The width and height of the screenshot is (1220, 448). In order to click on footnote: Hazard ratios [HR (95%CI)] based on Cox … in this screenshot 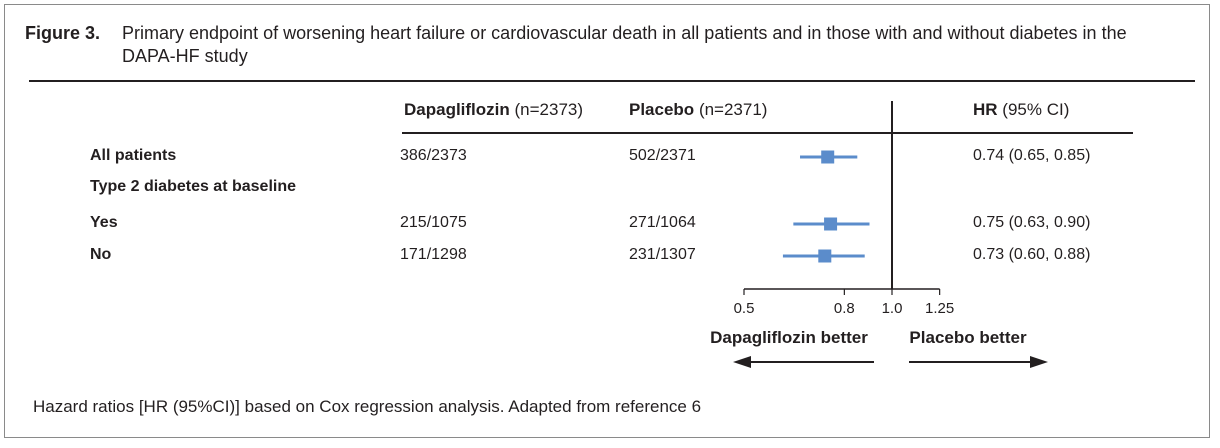, I will do `click(367, 406)`.